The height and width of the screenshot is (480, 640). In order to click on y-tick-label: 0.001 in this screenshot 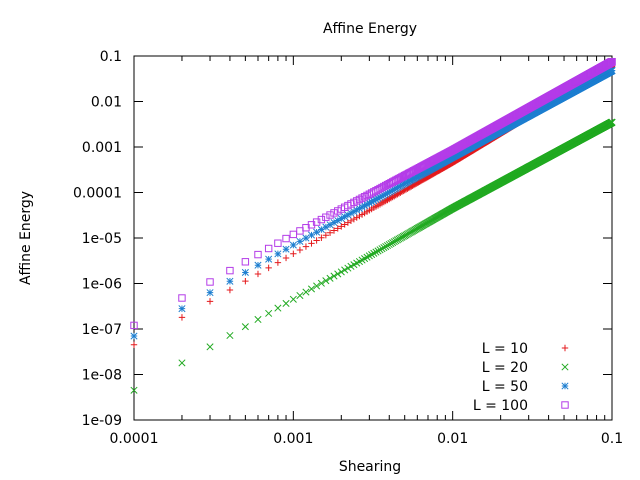, I will do `click(102, 148)`.